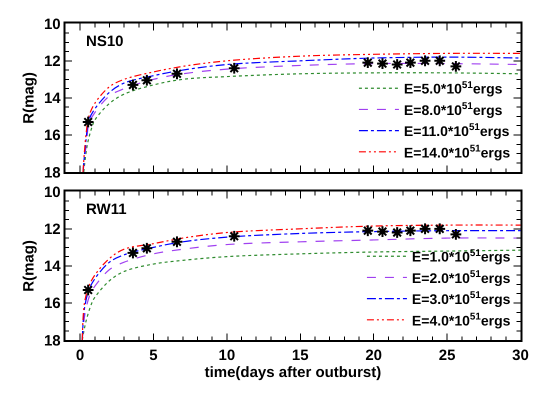  Describe the element at coordinates (461, 319) in the screenshot. I see `legend-label: E=4.0*10$^{51}$ergs` at that location.